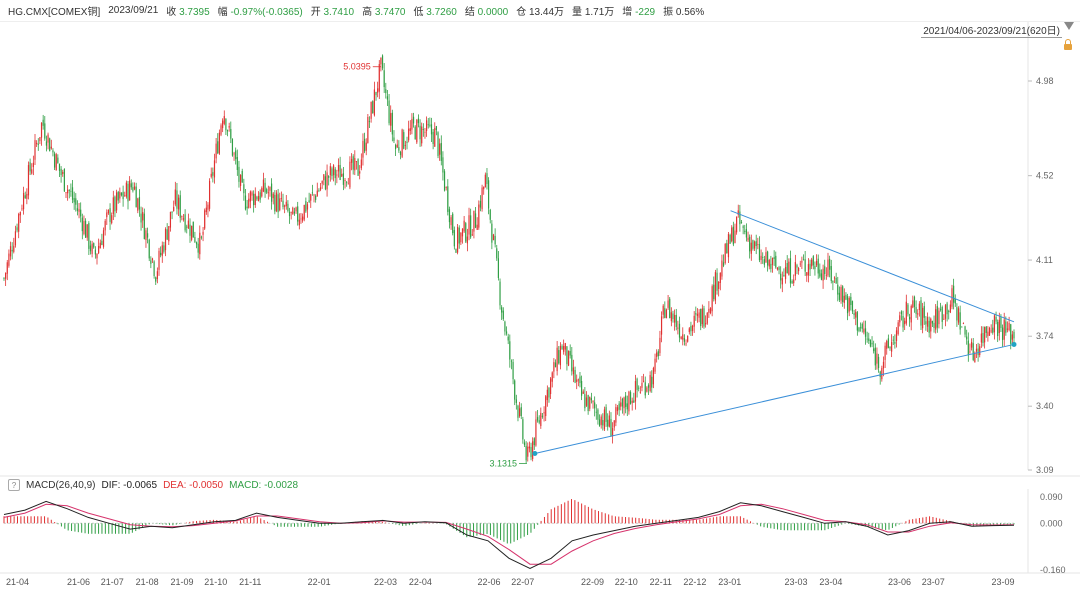  Describe the element at coordinates (1069, 26) in the screenshot. I see `chevron-down-icon` at that location.